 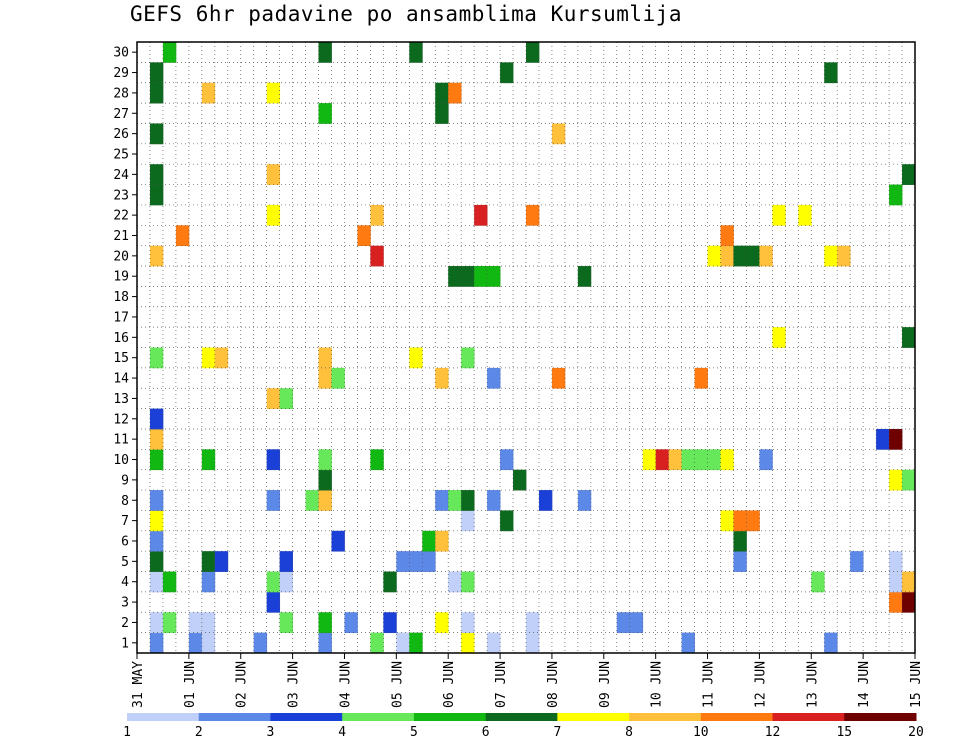 I want to click on x-tick-label: 05 JUN, so click(x=397, y=684).